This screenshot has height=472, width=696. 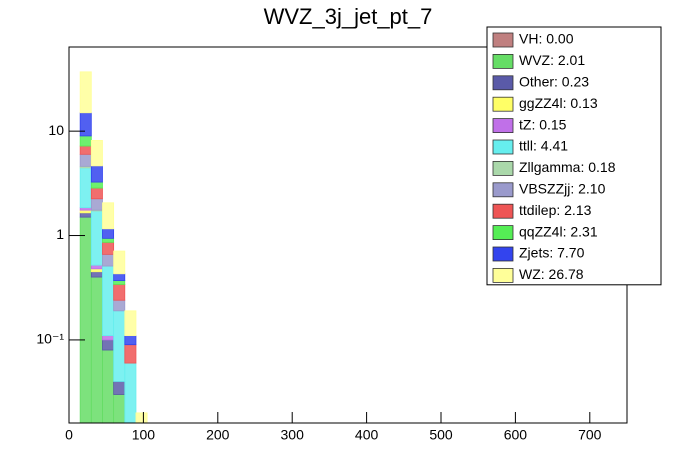 What do you see at coordinates (546, 39) in the screenshot?
I see `legend-label: VH: 0.00` at bounding box center [546, 39].